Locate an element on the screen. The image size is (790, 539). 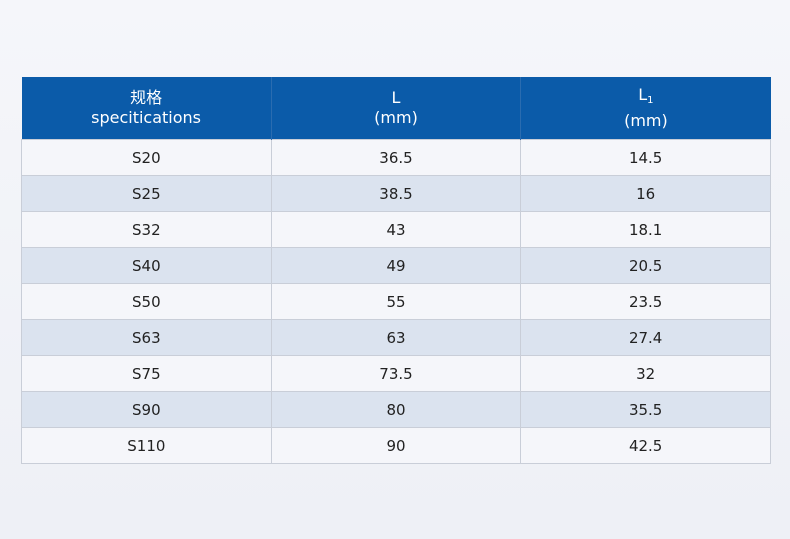
table-row: S50 55 23.5 is located at coordinates (396, 301).